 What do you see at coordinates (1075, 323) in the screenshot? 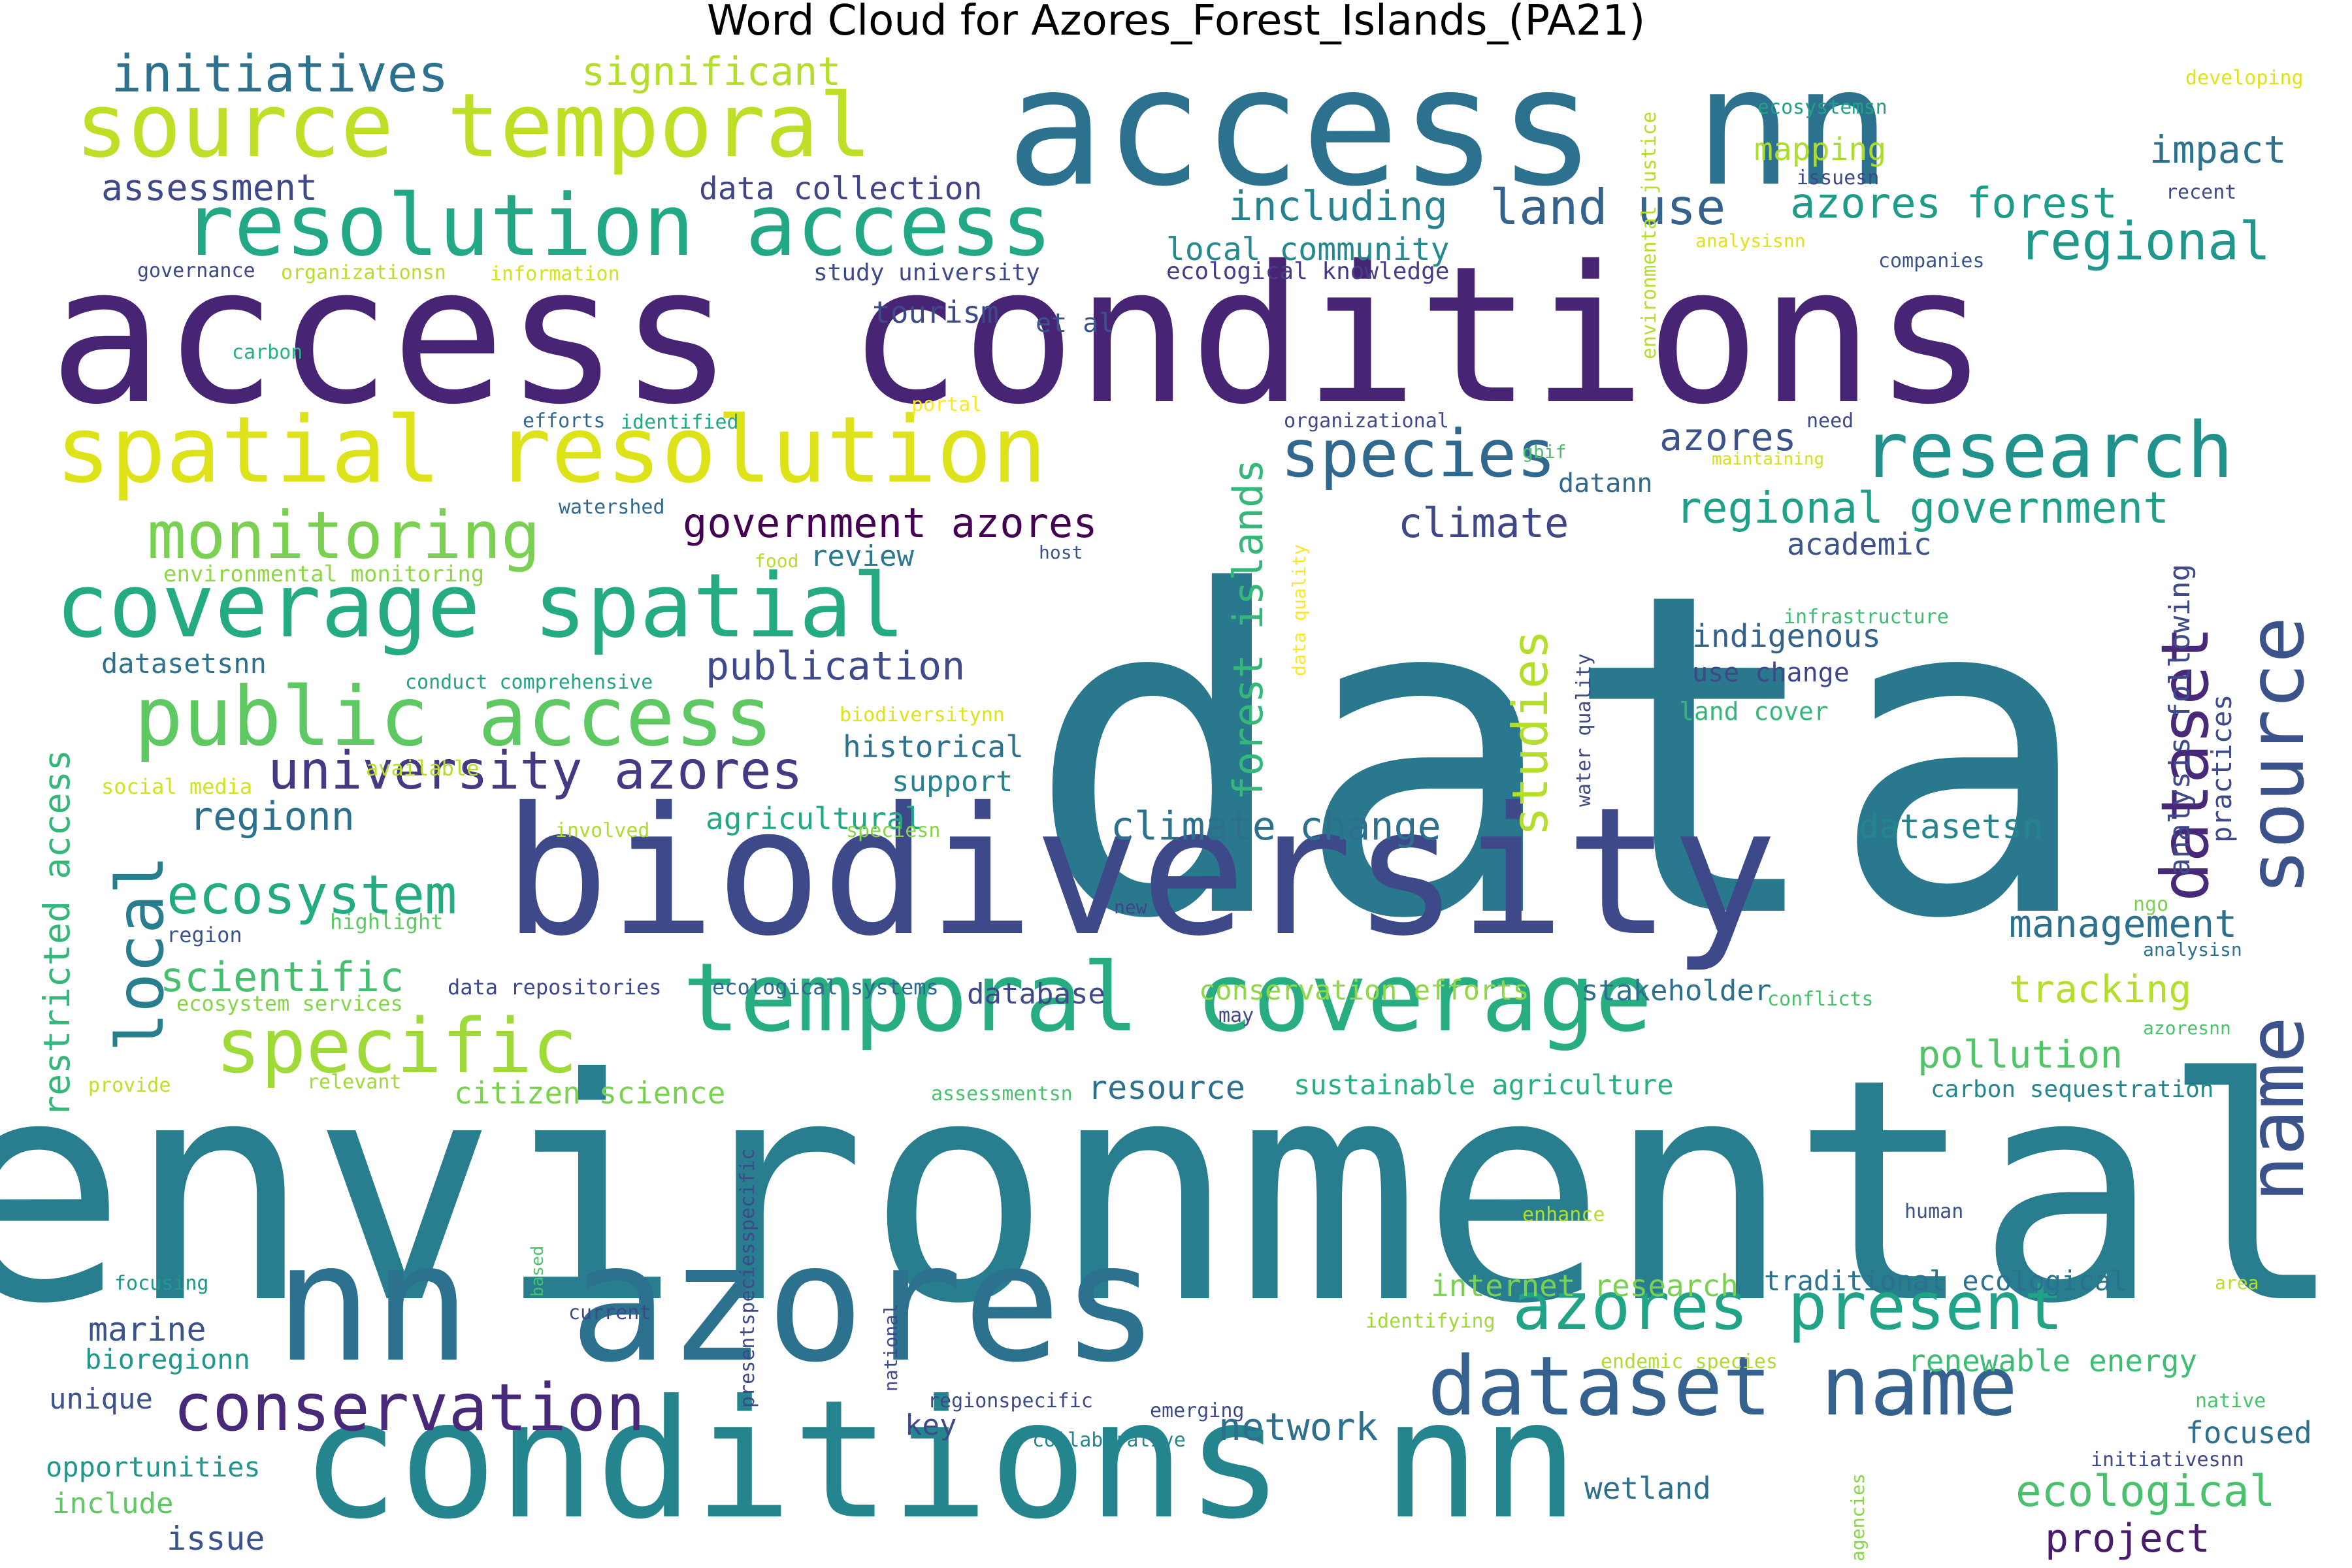
I see `word-et-al: et al` at bounding box center [1075, 323].